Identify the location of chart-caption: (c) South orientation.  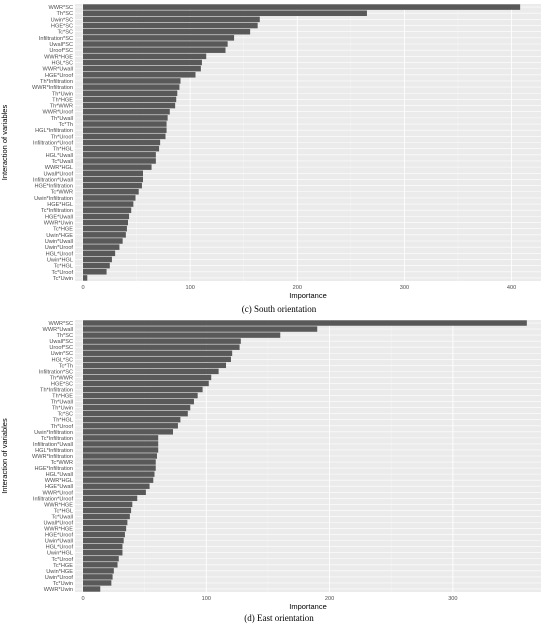
(279, 309).